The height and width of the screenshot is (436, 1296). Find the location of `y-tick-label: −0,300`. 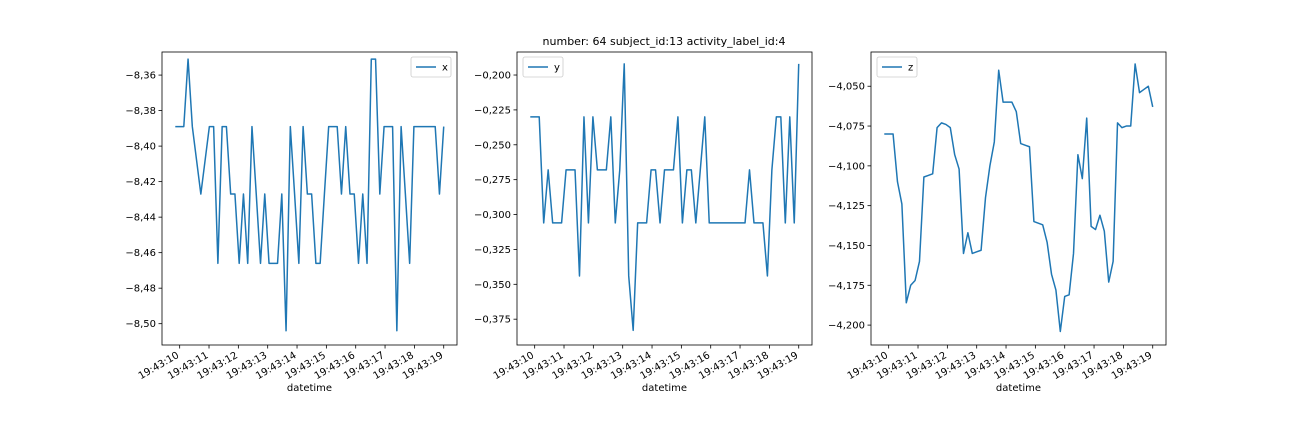

y-tick-label: −0,300 is located at coordinates (492, 215).